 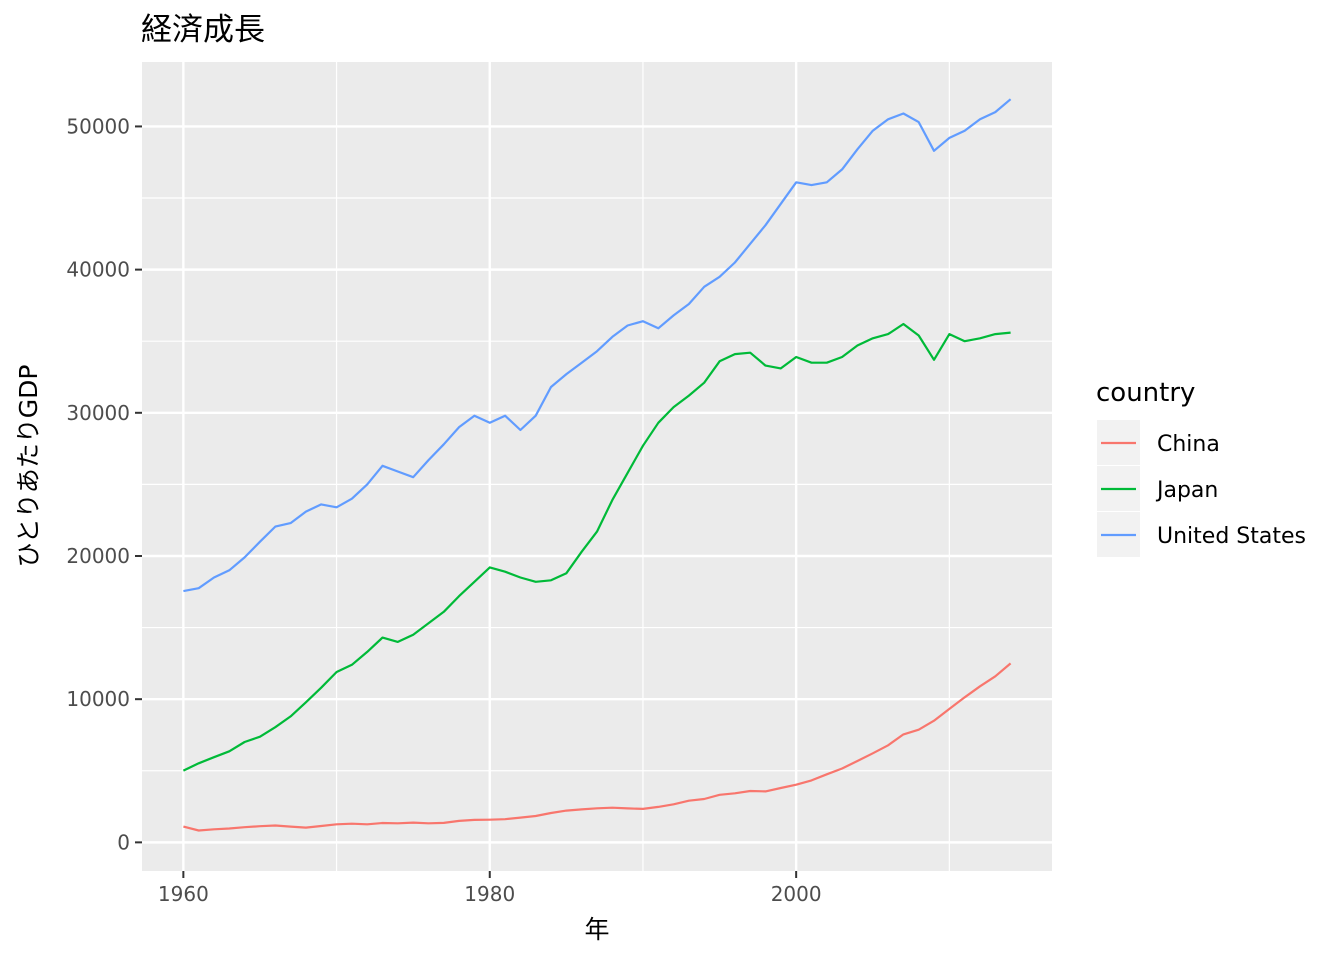 What do you see at coordinates (98, 413) in the screenshot?
I see `y-tick-label: 30000` at bounding box center [98, 413].